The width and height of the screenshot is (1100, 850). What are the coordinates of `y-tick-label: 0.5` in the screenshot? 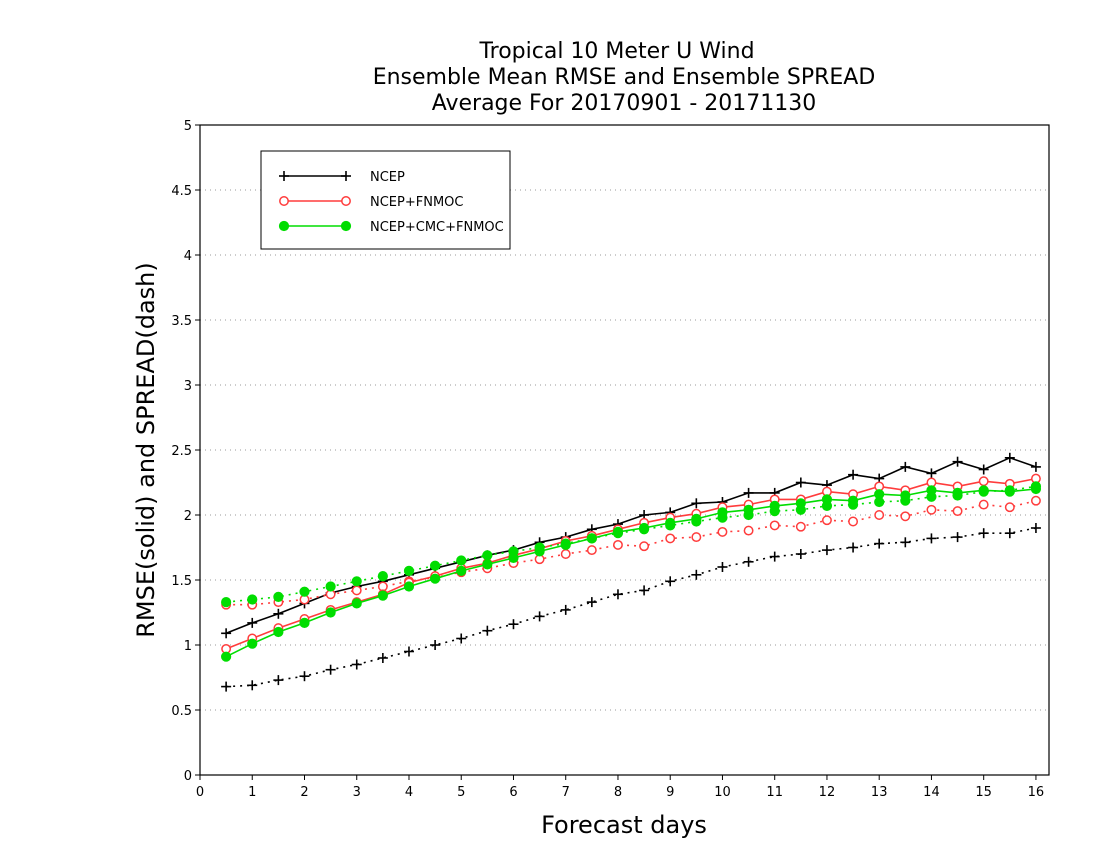 It's located at (181, 711).